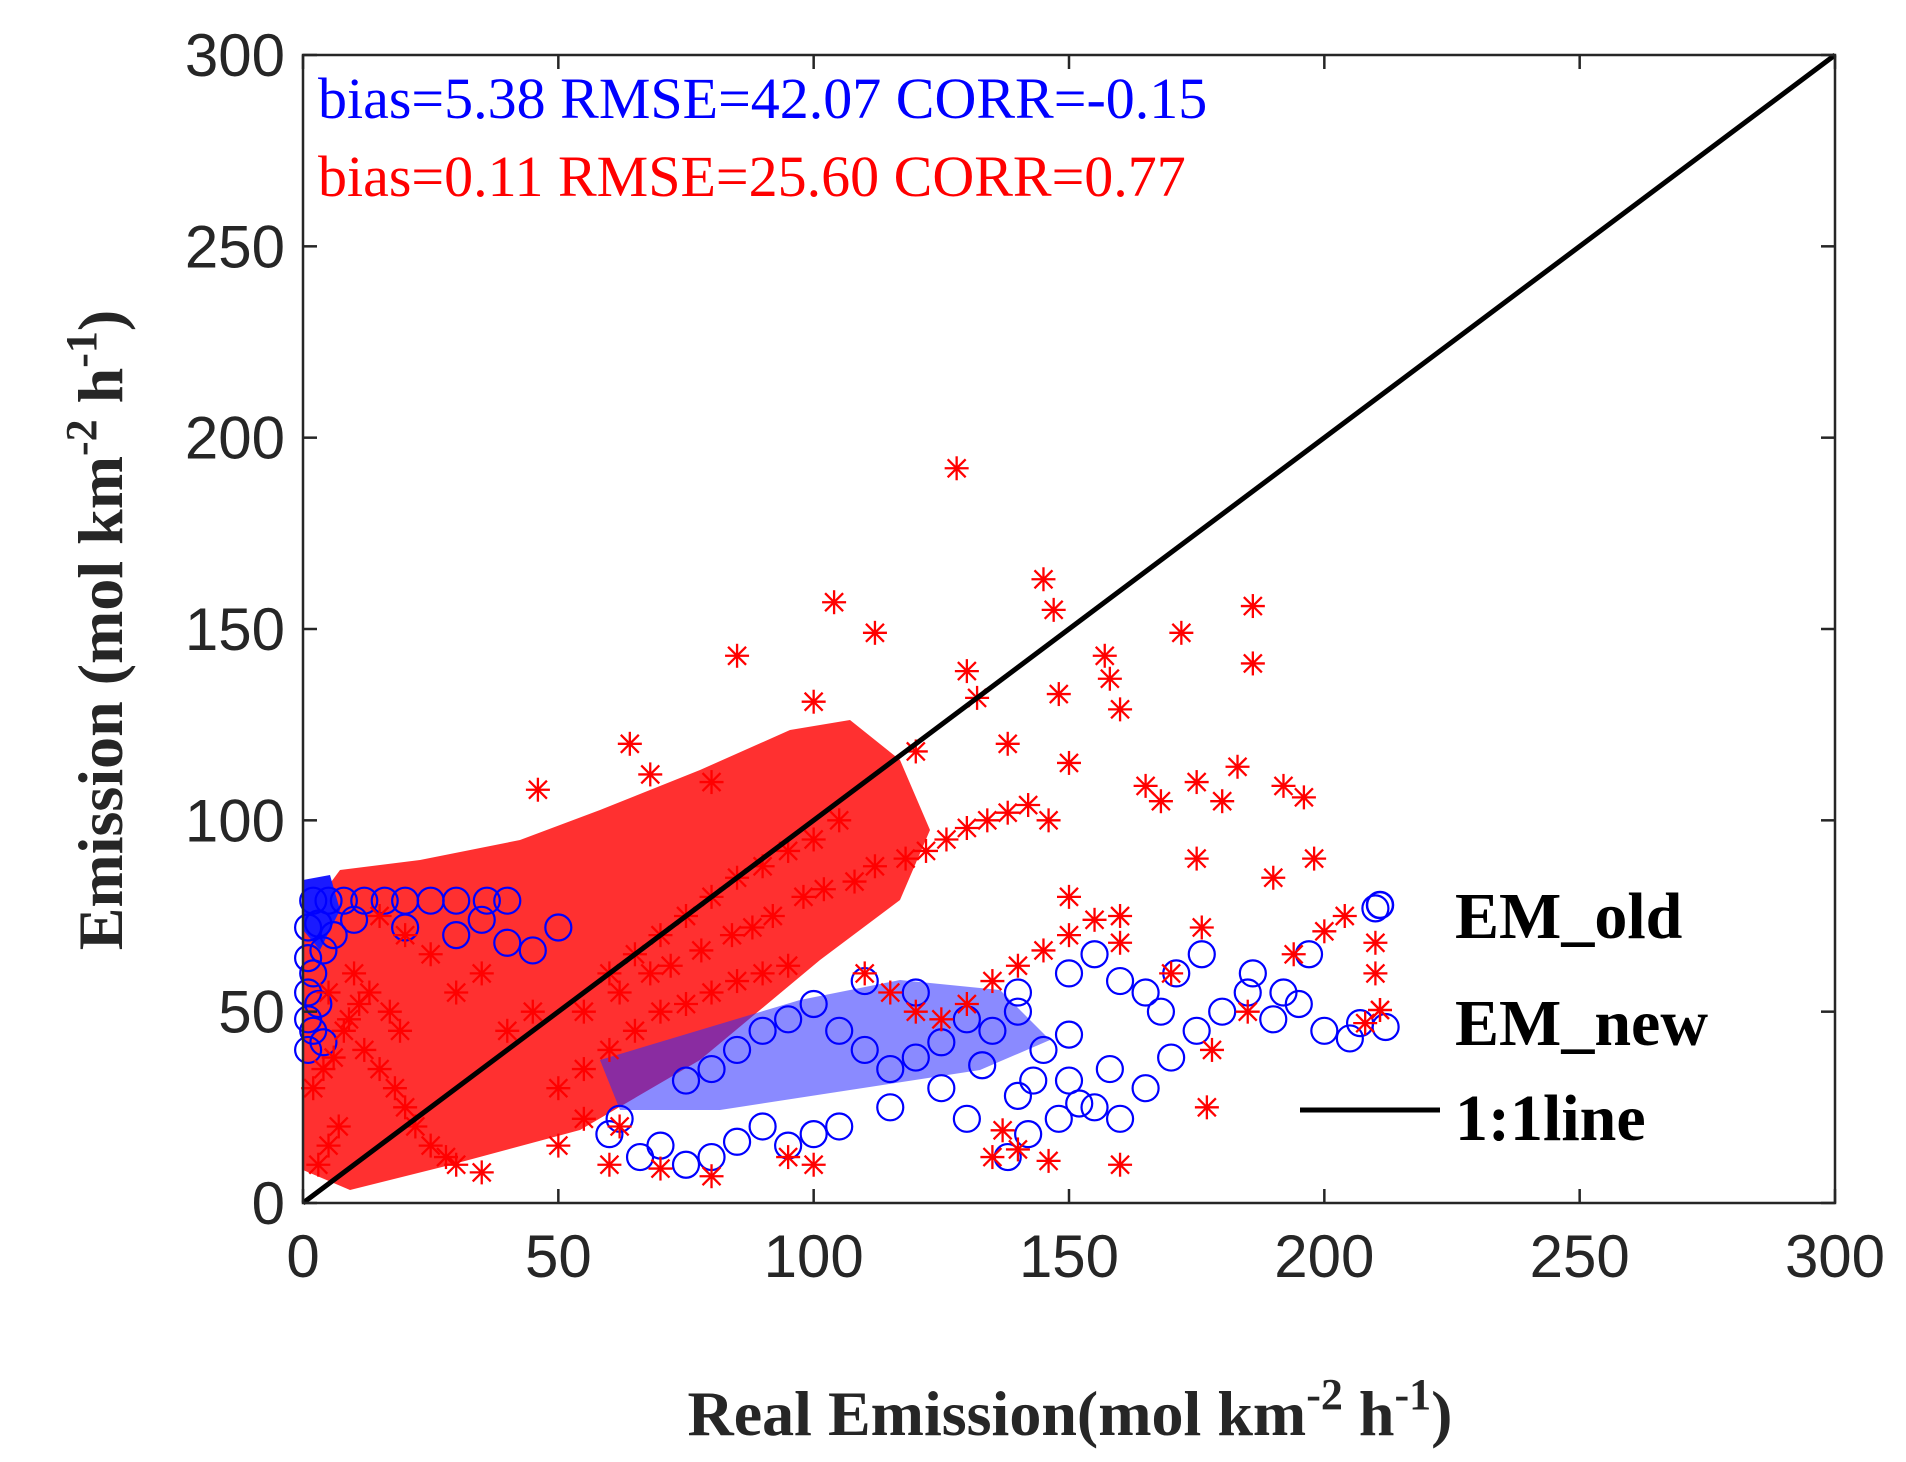 The image size is (1906, 1462). What do you see at coordinates (1069, 1256) in the screenshot?
I see `x-tick-label: 150` at bounding box center [1069, 1256].